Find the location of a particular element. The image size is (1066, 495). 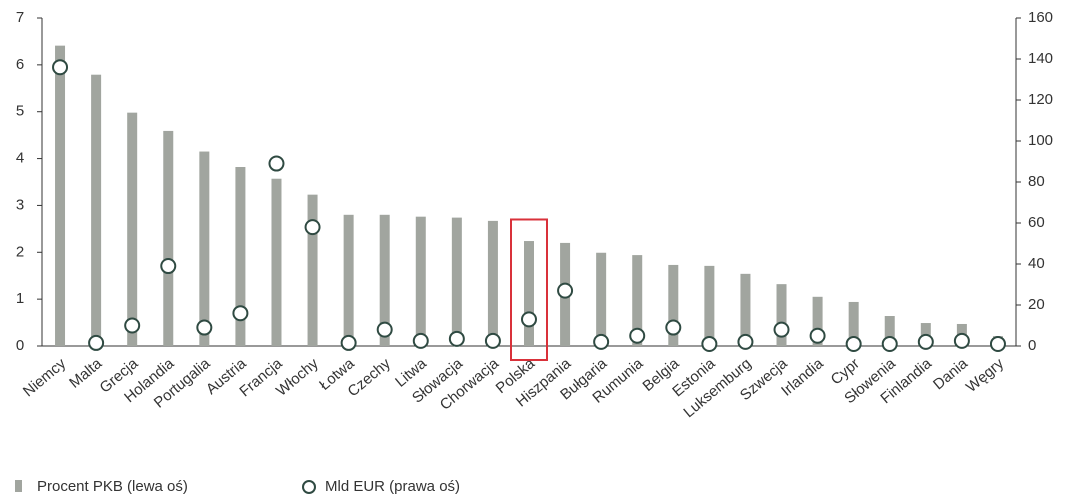

x-tick-label: Irlandia is located at coordinates (802, 377).